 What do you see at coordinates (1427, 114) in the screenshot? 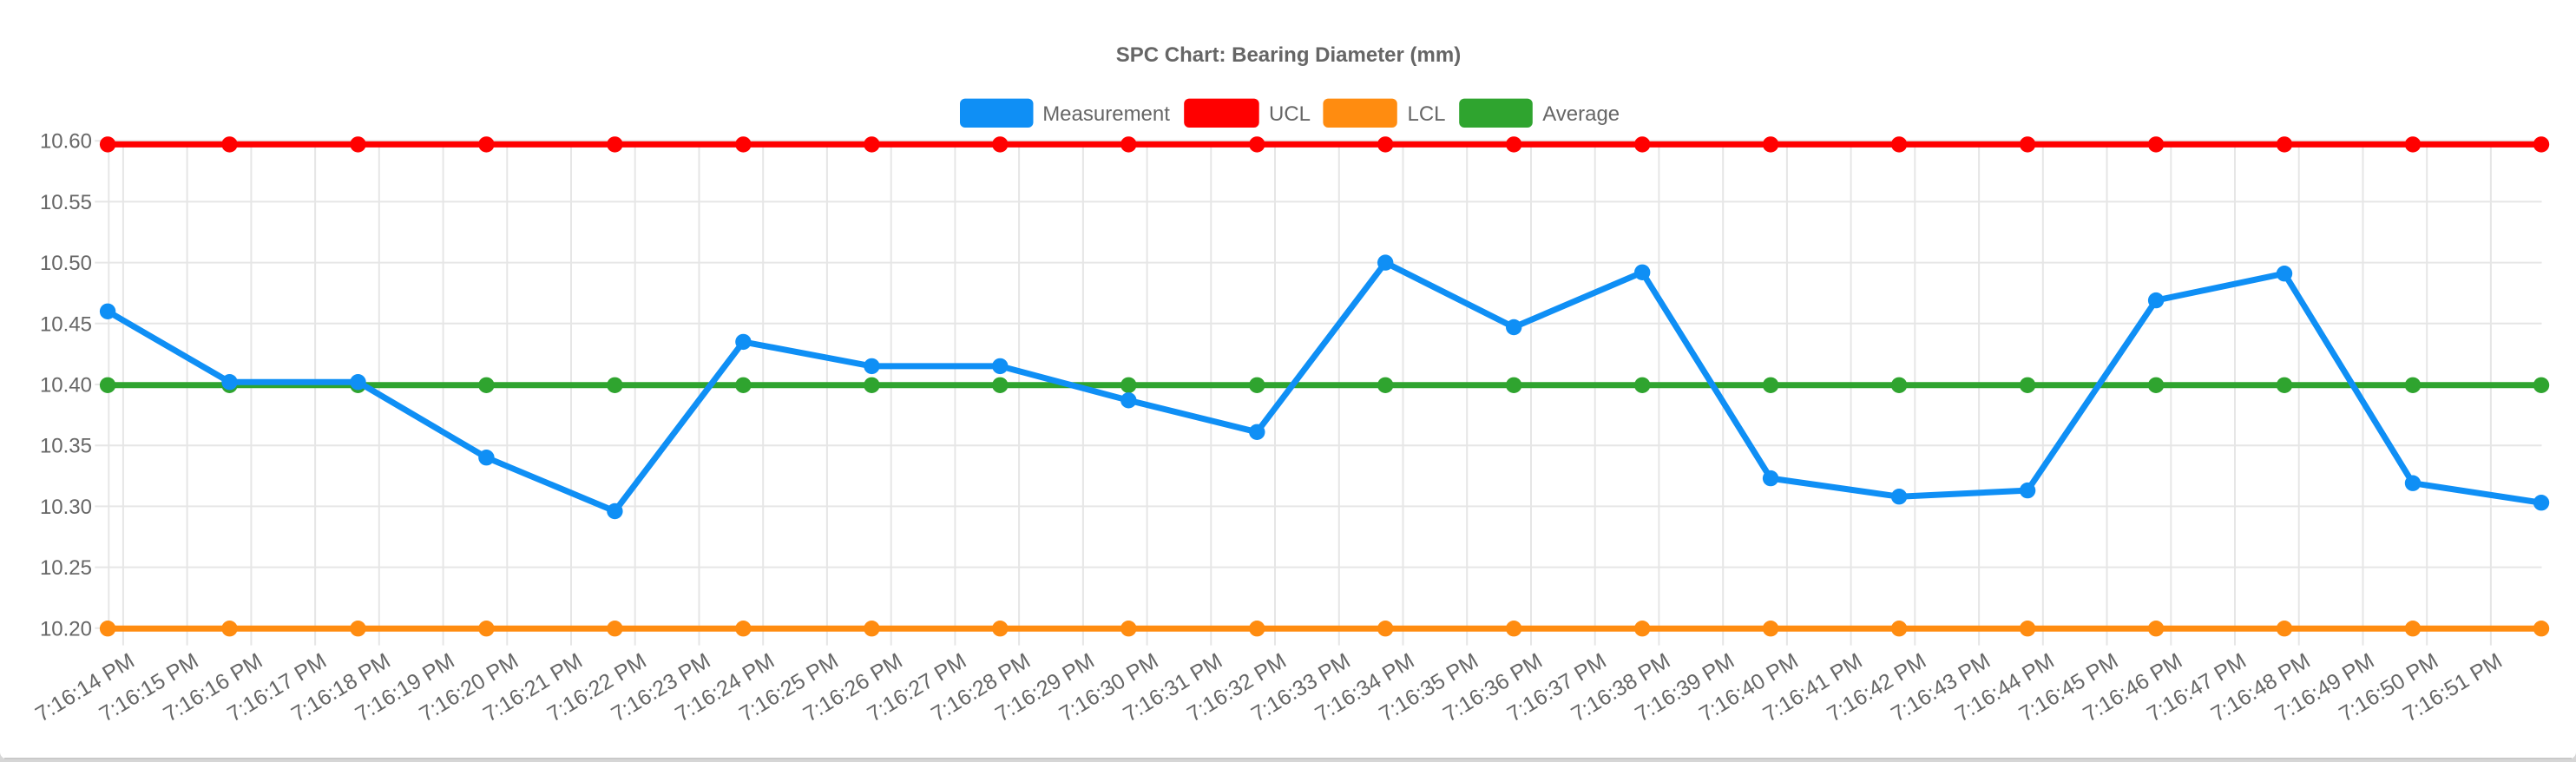
I see `svg-text: LCL` at bounding box center [1427, 114].